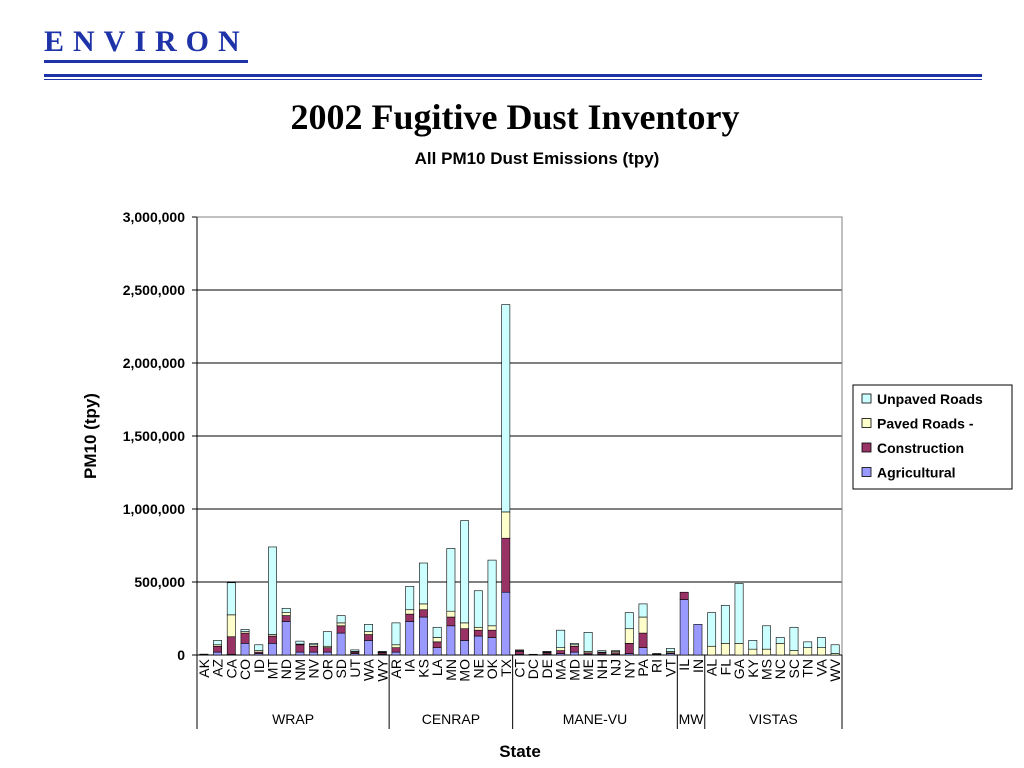  Describe the element at coordinates (574, 670) in the screenshot. I see `x-tick-label: MD` at that location.